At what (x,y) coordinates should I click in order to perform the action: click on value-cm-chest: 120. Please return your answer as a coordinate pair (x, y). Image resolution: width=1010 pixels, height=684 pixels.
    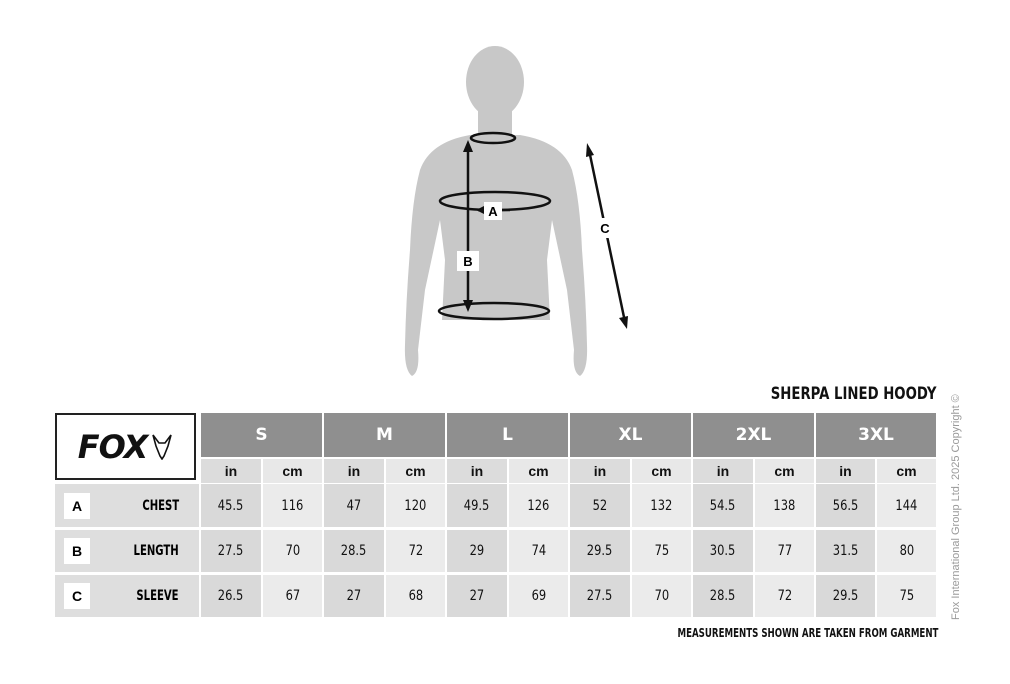
    Looking at the image, I should click on (415, 505).